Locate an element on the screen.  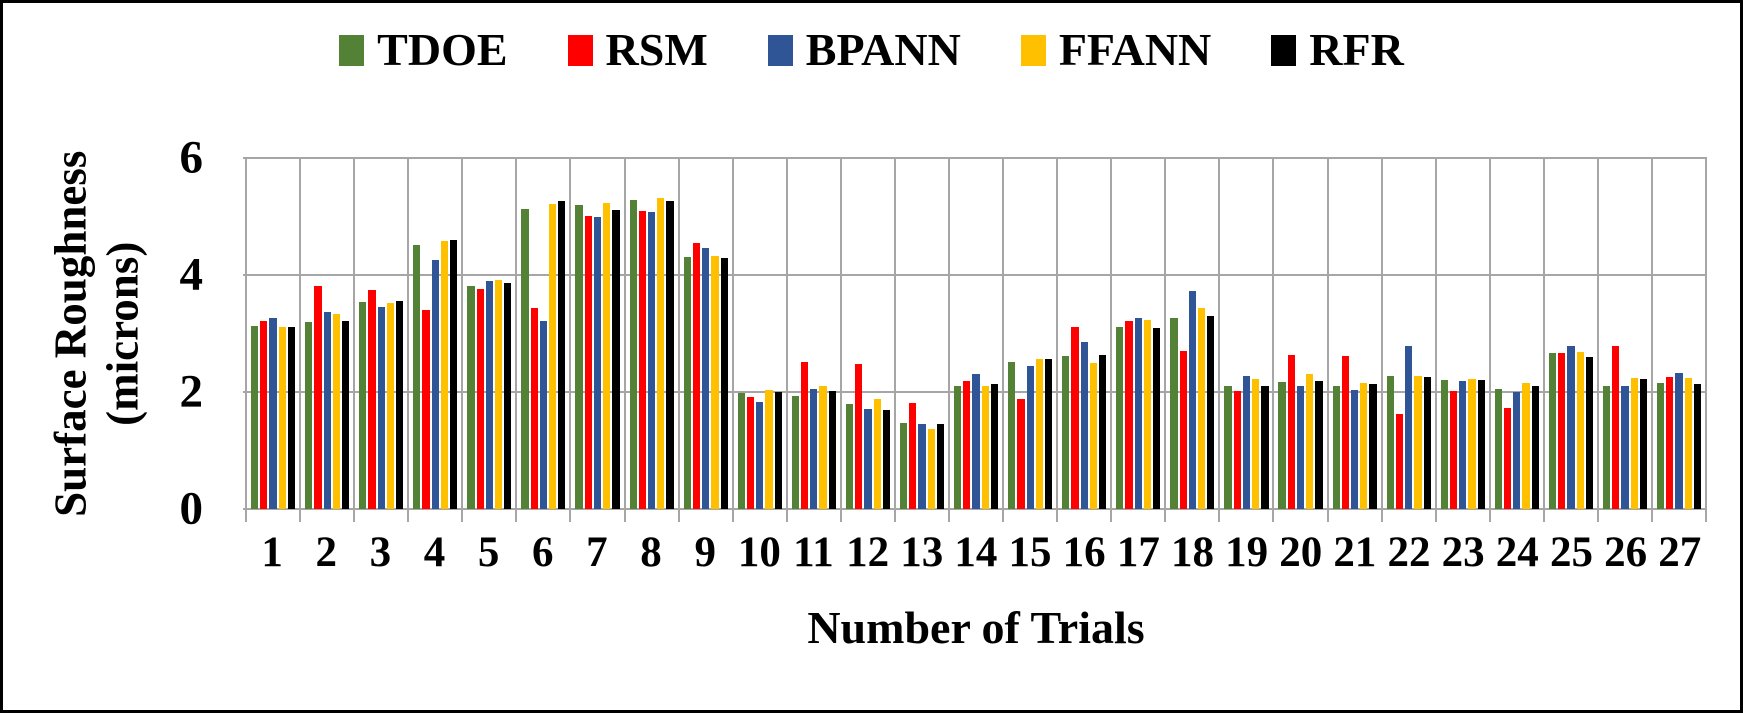
x-tick-label-12: 12 is located at coordinates (868, 552).